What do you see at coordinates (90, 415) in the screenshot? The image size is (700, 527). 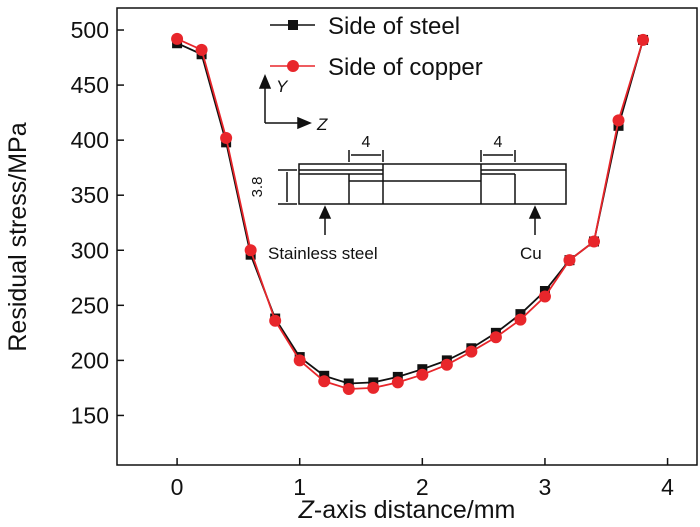 I see `y-tick-label: 150` at bounding box center [90, 415].